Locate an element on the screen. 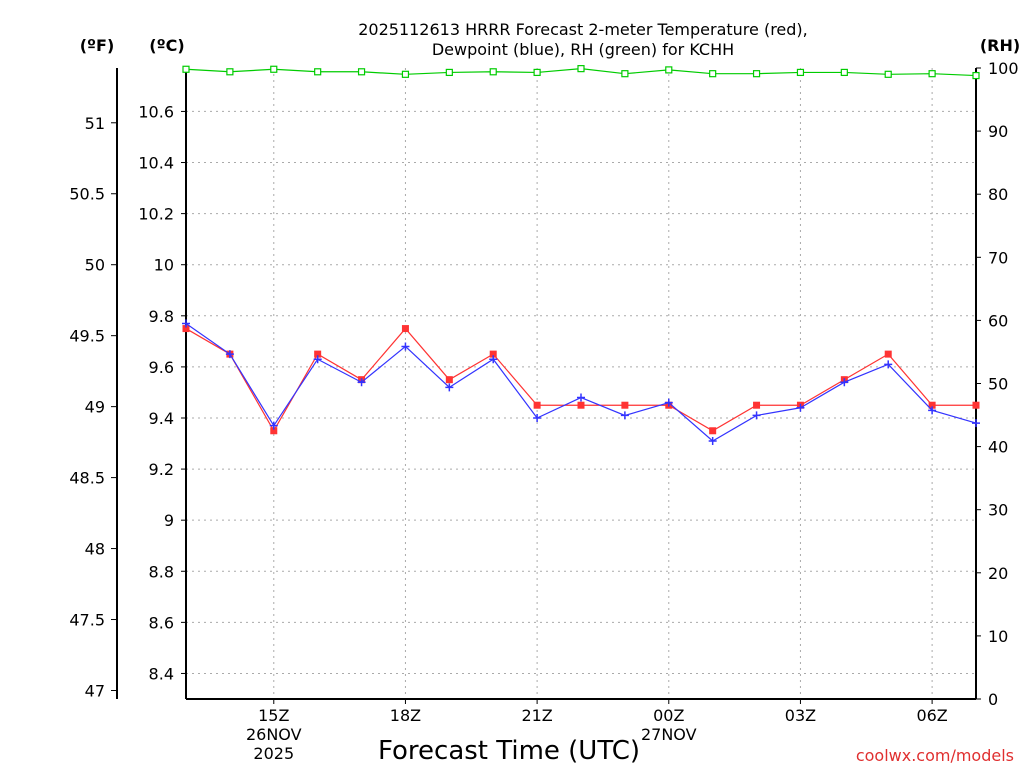 The height and width of the screenshot is (768, 1024). y-tick-label-f: 48.5 is located at coordinates (87, 478).